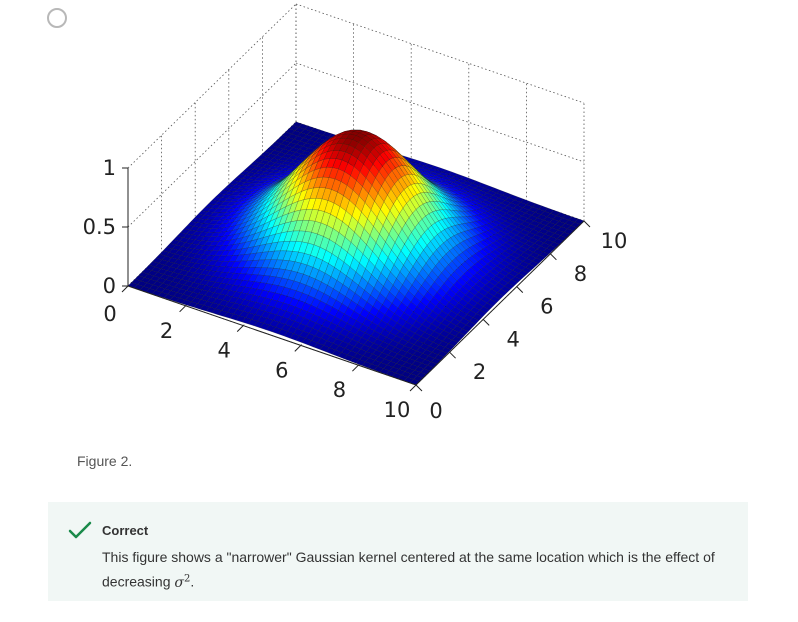  Describe the element at coordinates (435, 411) in the screenshot. I see `y-tick-label: 0` at that location.